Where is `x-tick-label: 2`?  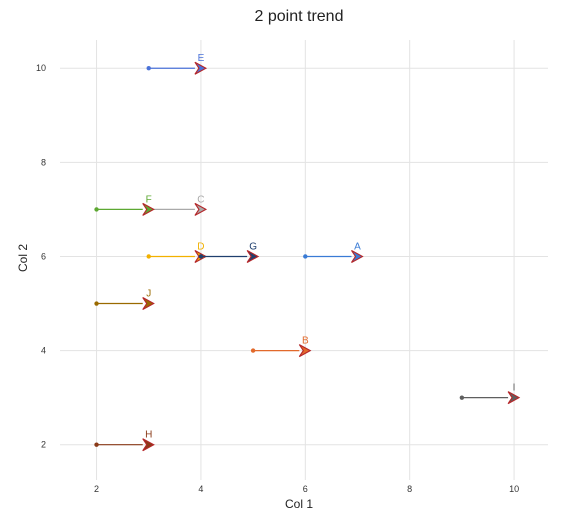
x-tick-label: 2 is located at coordinates (96, 489).